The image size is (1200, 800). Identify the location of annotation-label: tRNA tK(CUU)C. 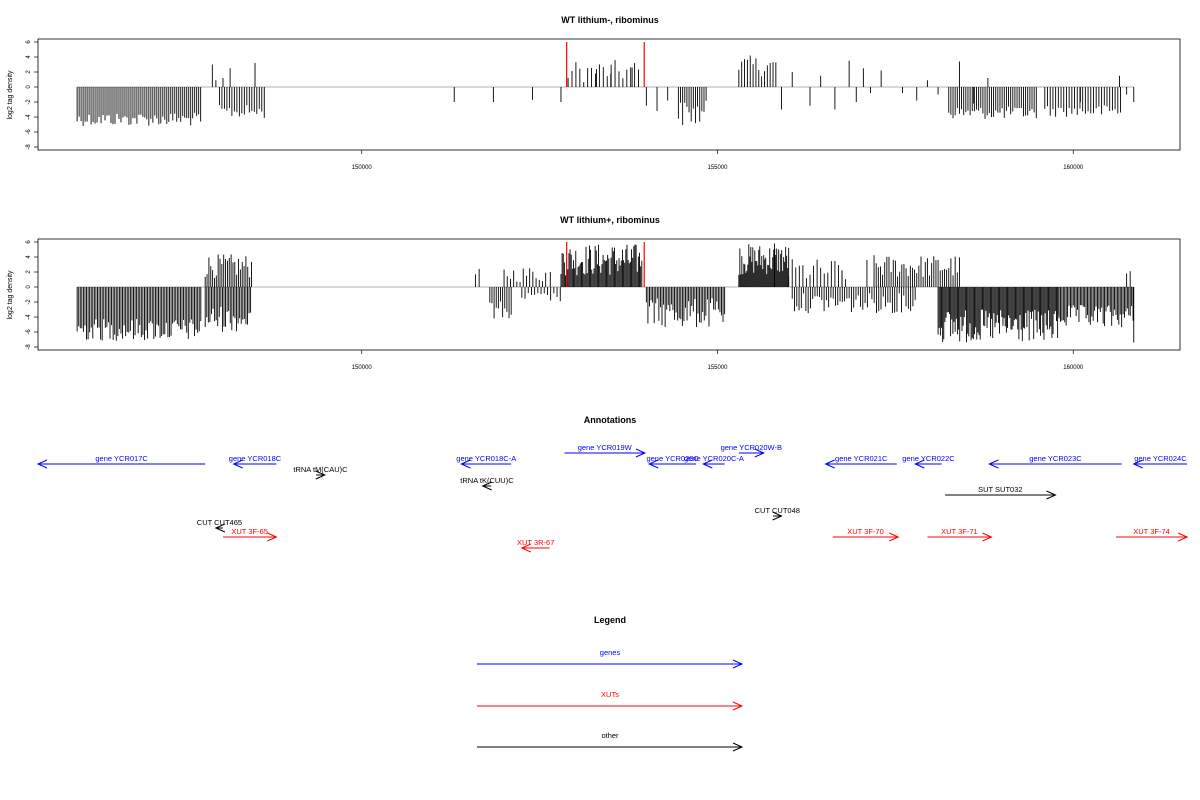
(487, 480).